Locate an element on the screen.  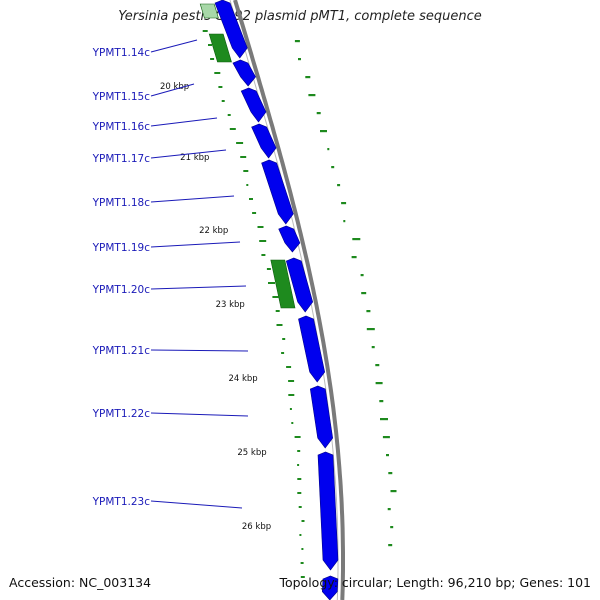
kbp-tick-label: 20 kbp is located at coordinates (174, 87).